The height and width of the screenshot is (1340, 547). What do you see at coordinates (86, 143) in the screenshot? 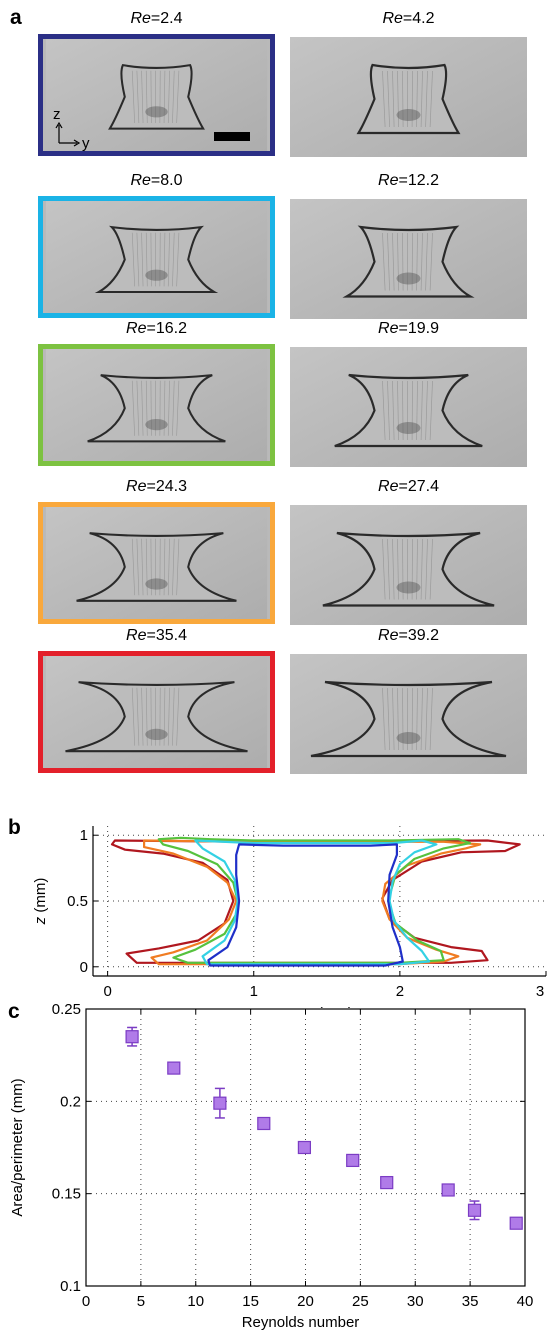
I see `axis-y-label: y` at bounding box center [86, 143].